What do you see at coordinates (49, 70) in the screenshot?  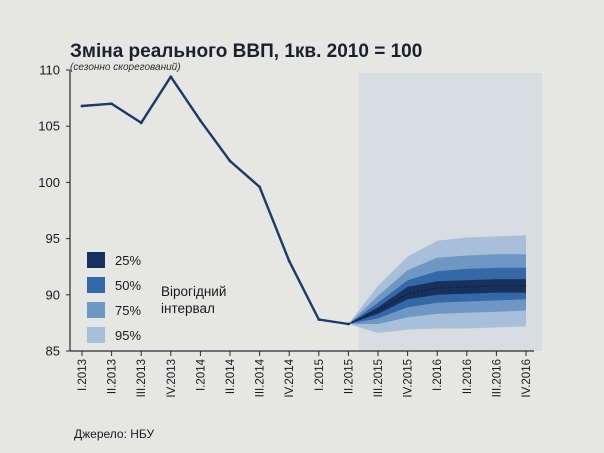 I see `y-tick-label: 110` at bounding box center [49, 70].